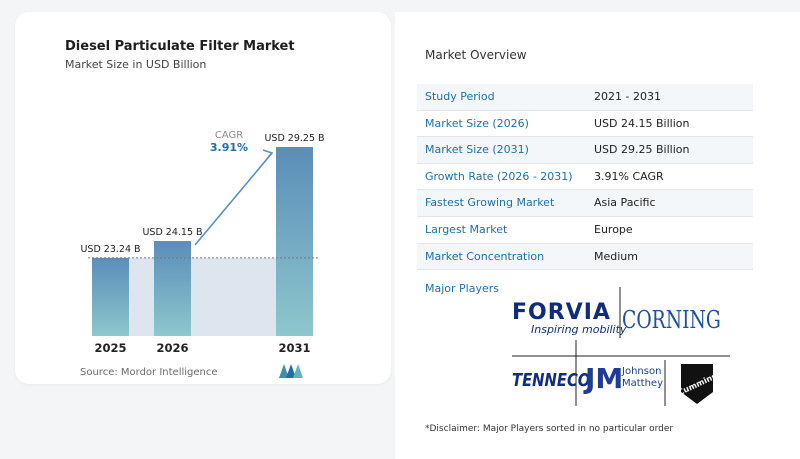 The image size is (800, 459). What do you see at coordinates (643, 377) in the screenshot?
I see `johnson-matthey-text: Johnson Matthey` at bounding box center [643, 377].